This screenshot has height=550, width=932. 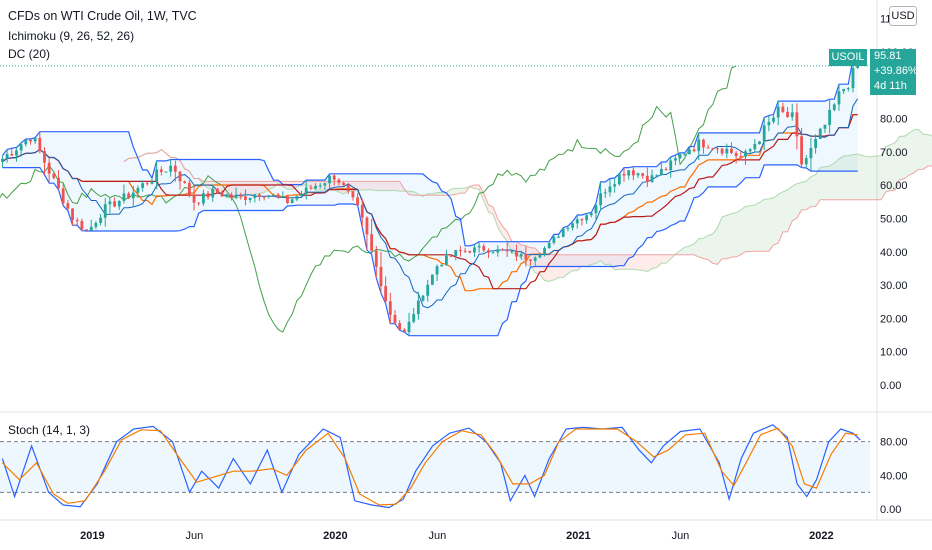 I want to click on currency-button: USD, so click(x=903, y=16).